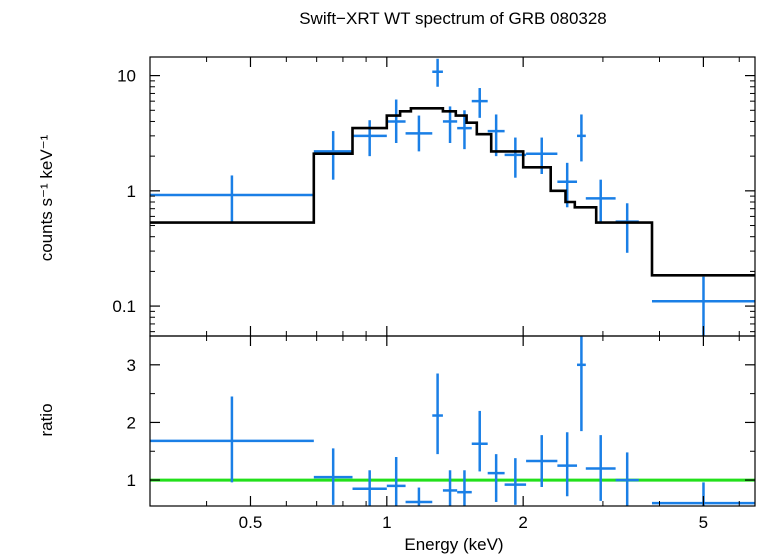 This screenshot has width=758, height=556. Describe the element at coordinates (386, 522) in the screenshot. I see `x-tick-label: 1` at that location.